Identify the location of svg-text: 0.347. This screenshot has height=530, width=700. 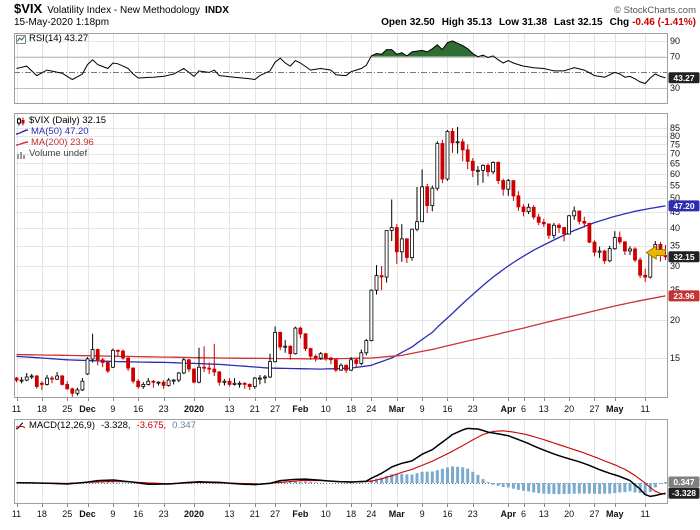
(684, 482).